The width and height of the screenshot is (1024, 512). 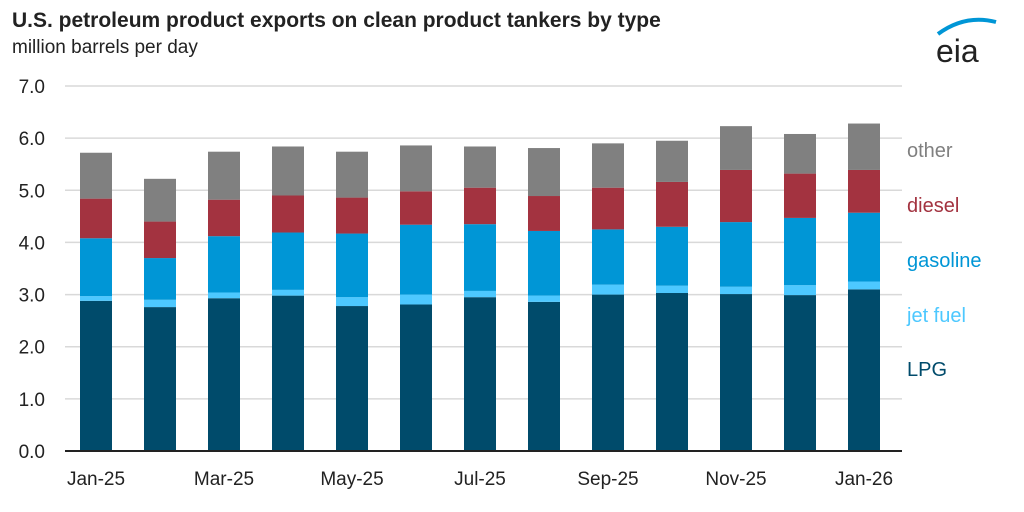 I want to click on chart-subtitle: million barrels per day, so click(x=105, y=47).